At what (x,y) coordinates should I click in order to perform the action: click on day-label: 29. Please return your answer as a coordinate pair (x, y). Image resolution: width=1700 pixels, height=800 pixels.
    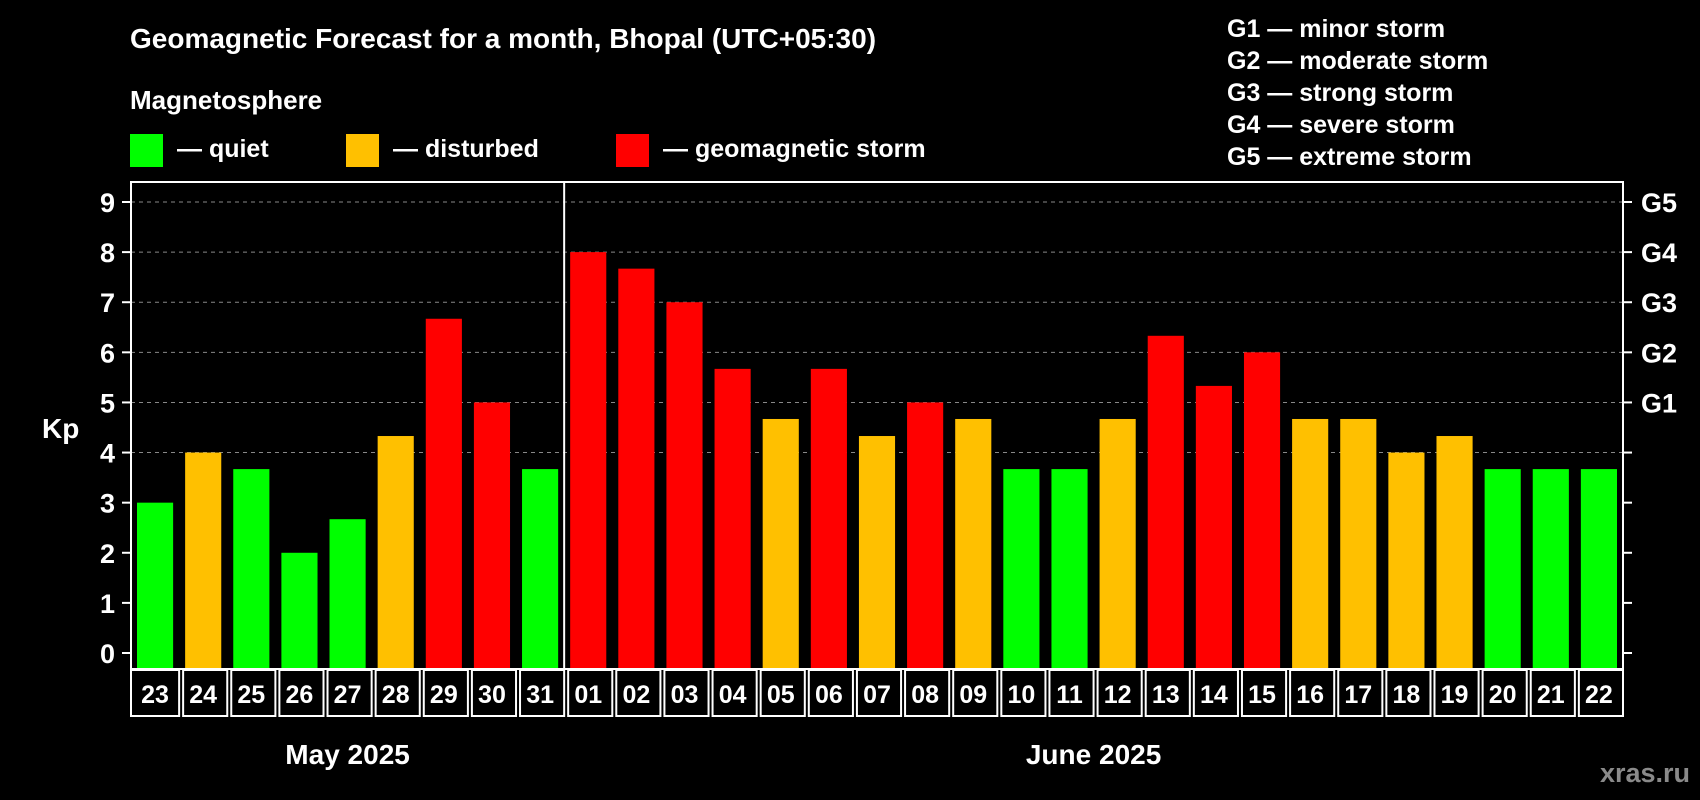
    Looking at the image, I should click on (444, 695).